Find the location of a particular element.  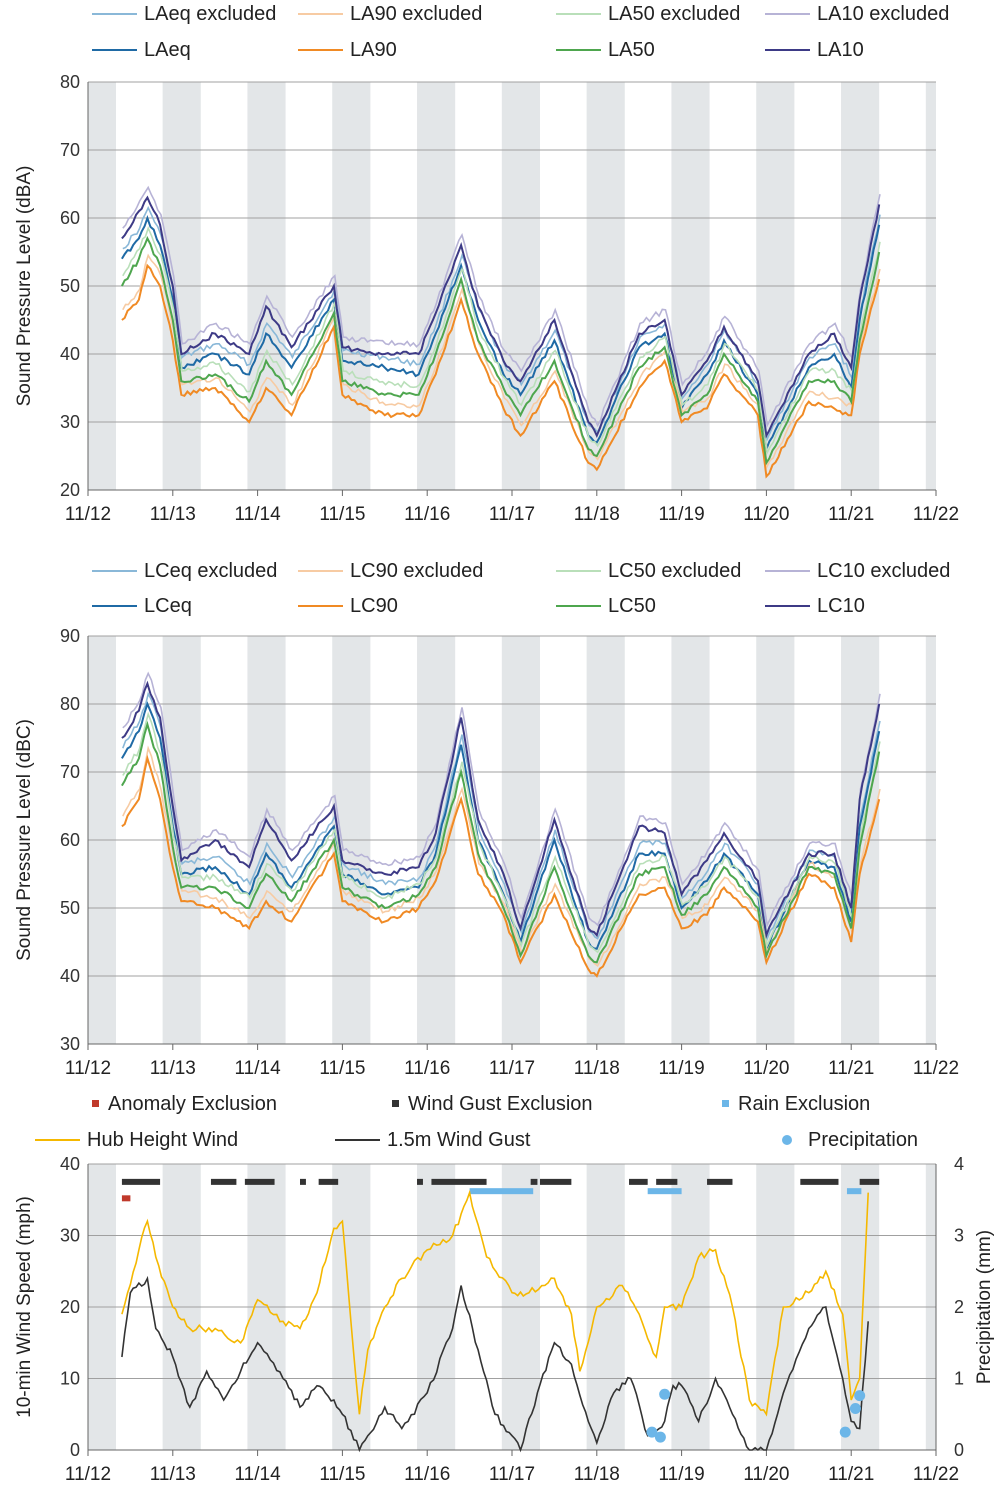

legend-label: LC50 excluded is located at coordinates (674, 571).